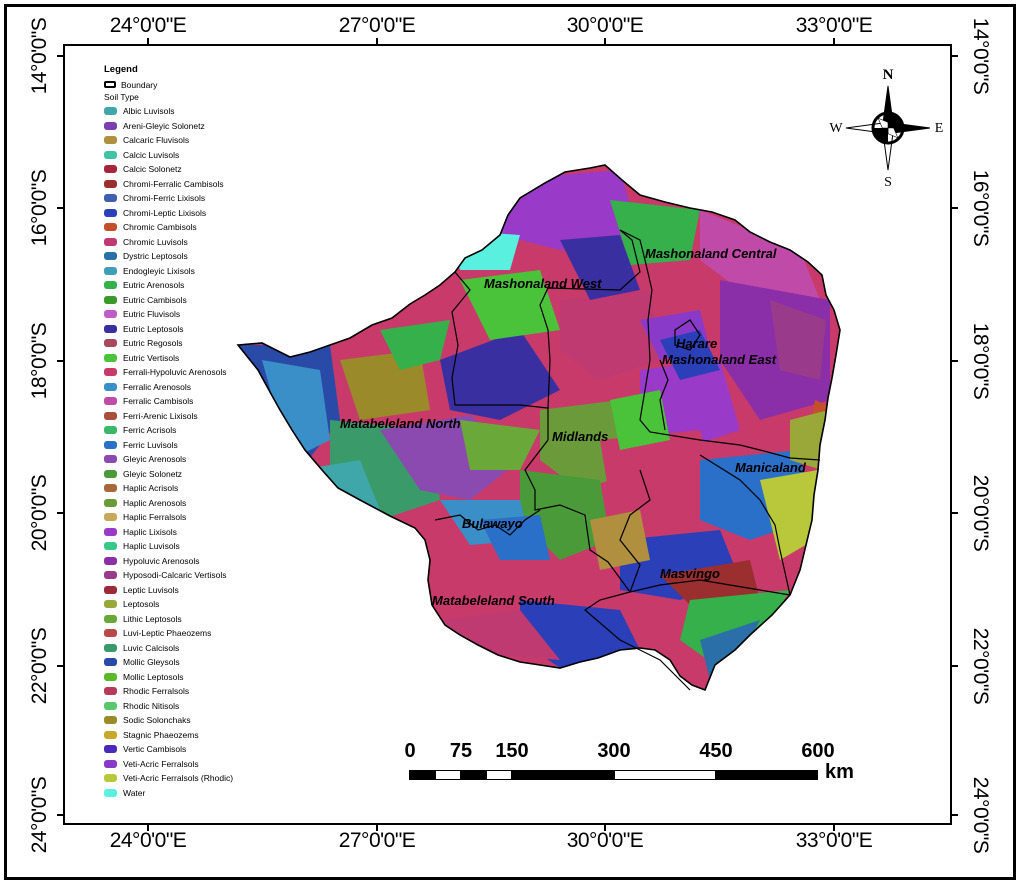  I want to click on legend-item-label: Lithic Leptosols, so click(152, 618).